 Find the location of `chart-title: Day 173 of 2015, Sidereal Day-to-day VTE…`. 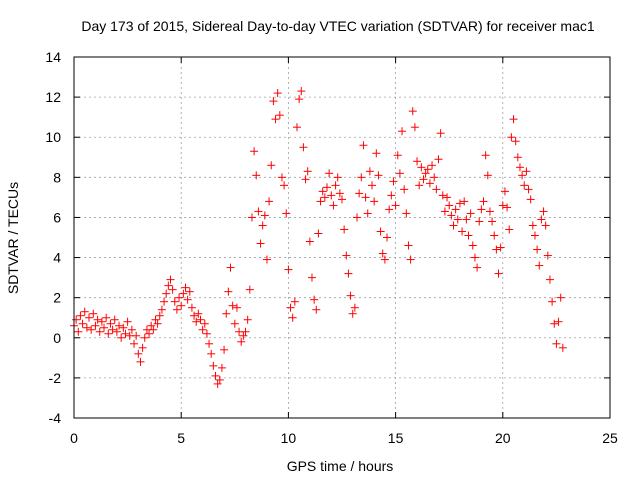

chart-title: Day 173 of 2015, Sidereal Day-to-day VTE… is located at coordinates (337, 26).